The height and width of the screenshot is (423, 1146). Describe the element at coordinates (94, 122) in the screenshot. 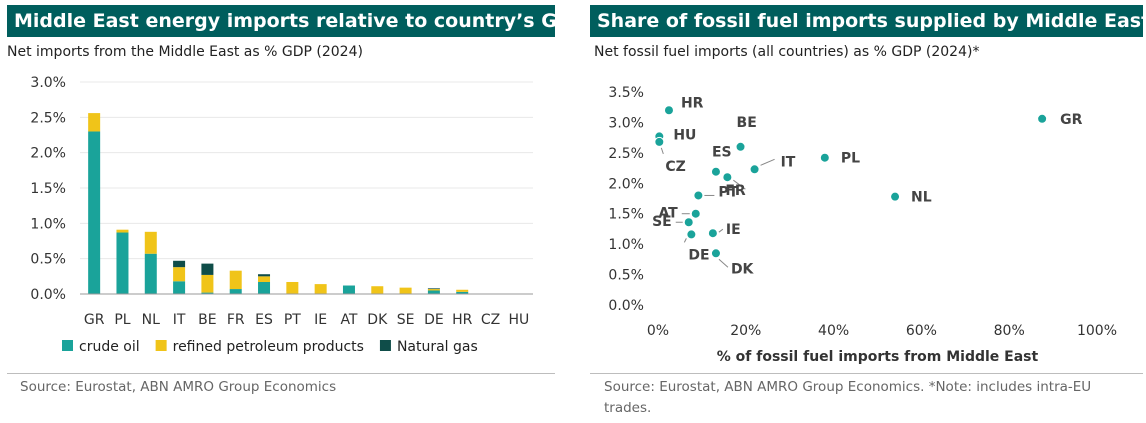

I see `bar-GR-refined-petroleum-products` at that location.